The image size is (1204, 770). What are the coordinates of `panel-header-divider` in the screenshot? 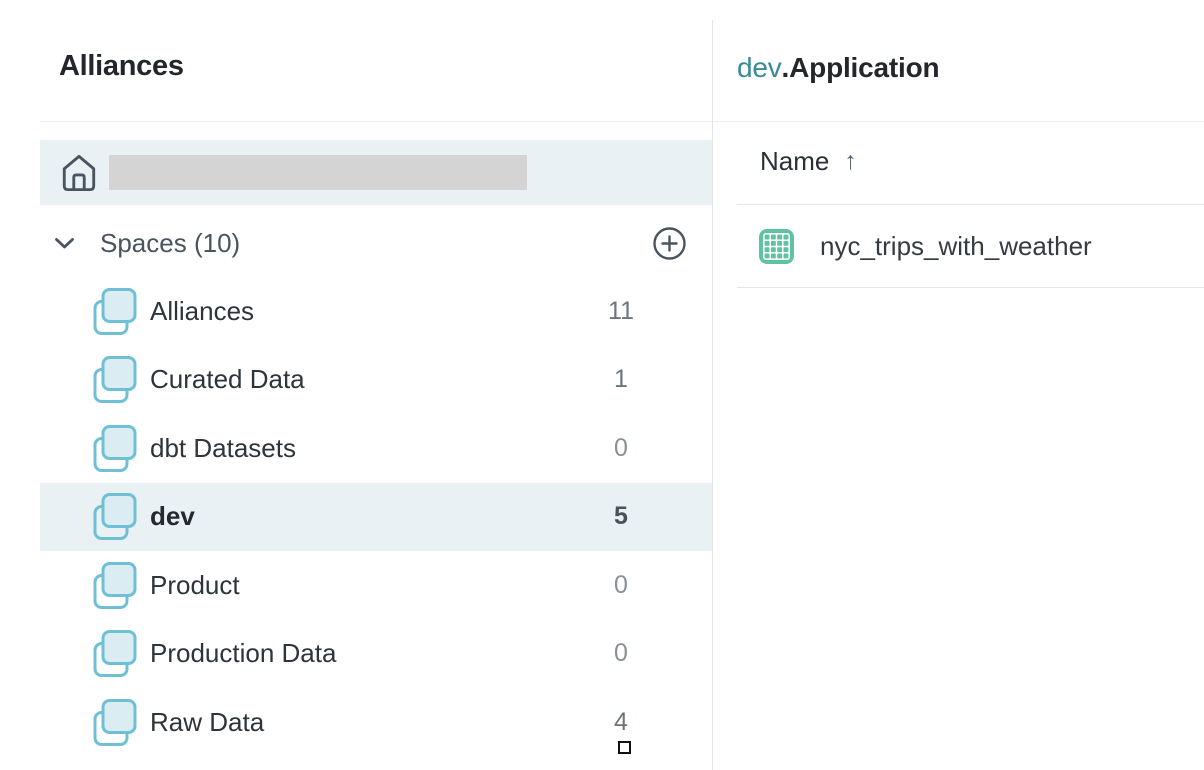 It's located at (958, 121).